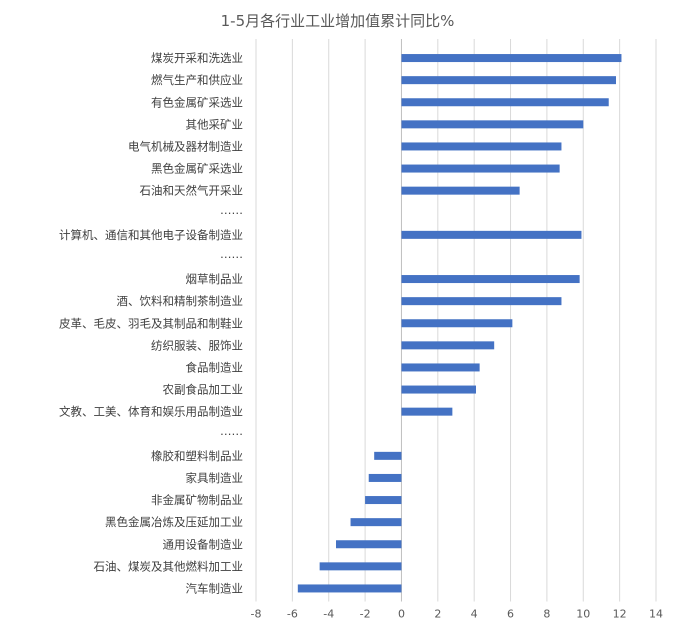  What do you see at coordinates (215, 588) in the screenshot?
I see `category-label: 汽车制造业` at bounding box center [215, 588].